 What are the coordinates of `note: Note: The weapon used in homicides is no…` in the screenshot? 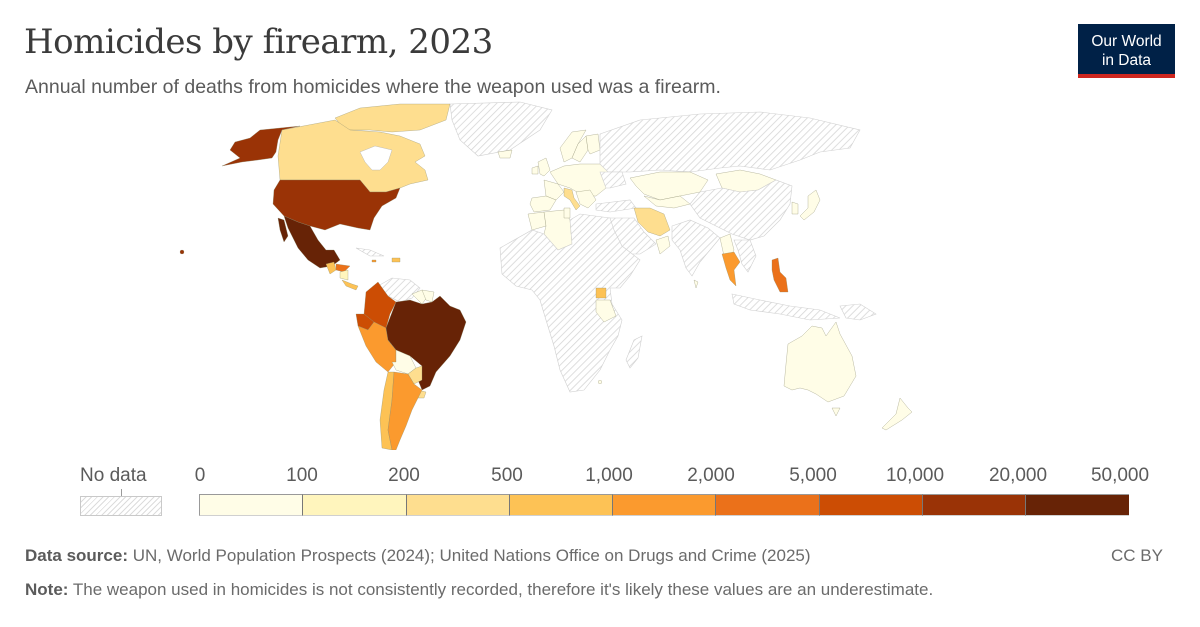 It's located at (479, 590).